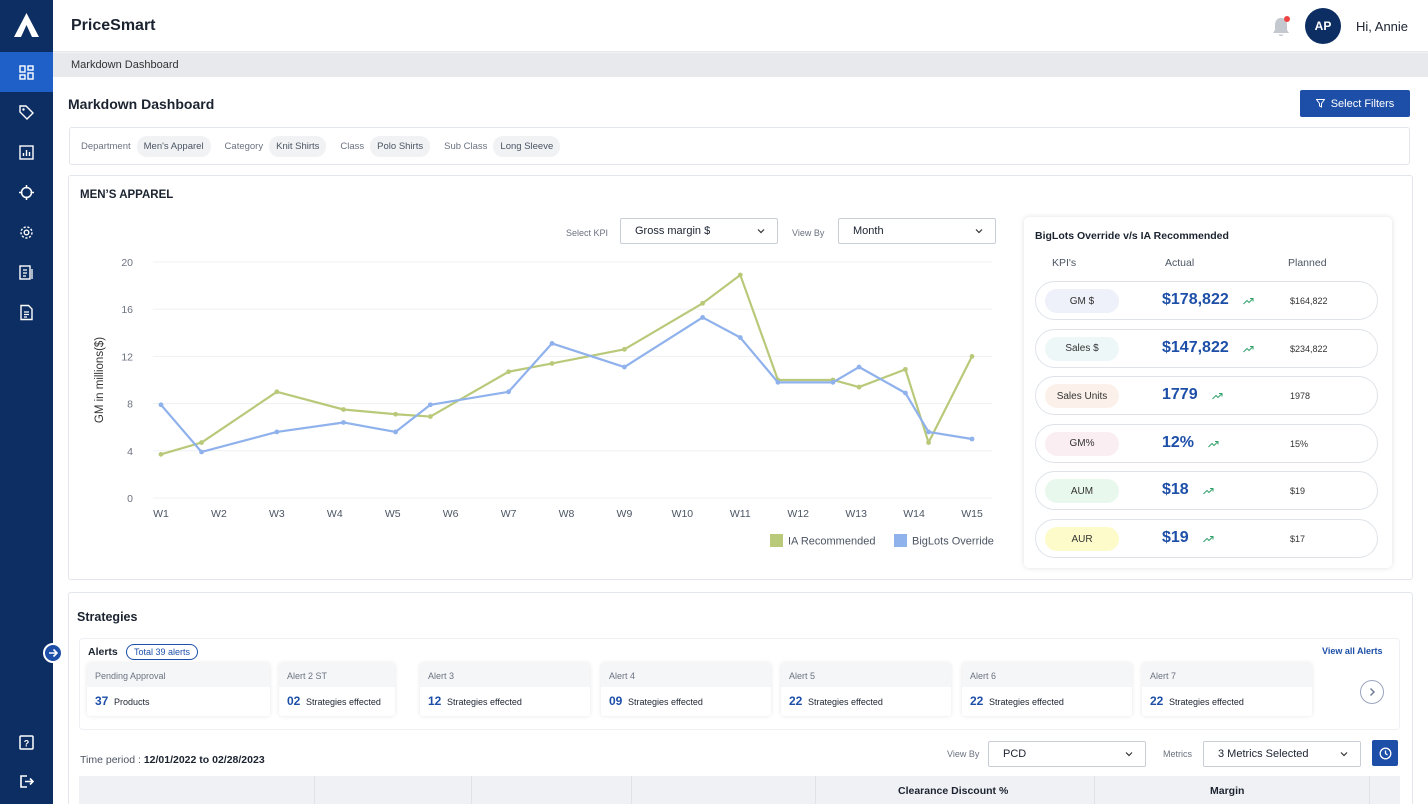 Image resolution: width=1428 pixels, height=804 pixels. Describe the element at coordinates (683, 514) in the screenshot. I see `x-tick-label: W10` at that location.